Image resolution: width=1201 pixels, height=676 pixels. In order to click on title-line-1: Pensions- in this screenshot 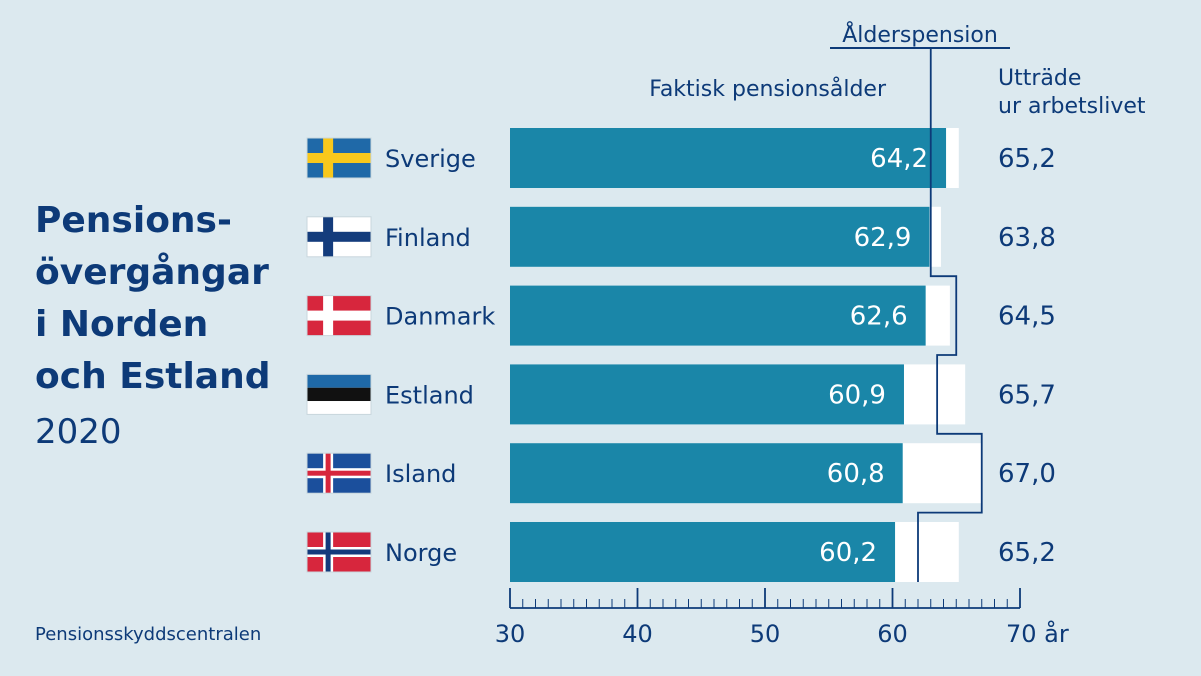, I will do `click(133, 220)`.